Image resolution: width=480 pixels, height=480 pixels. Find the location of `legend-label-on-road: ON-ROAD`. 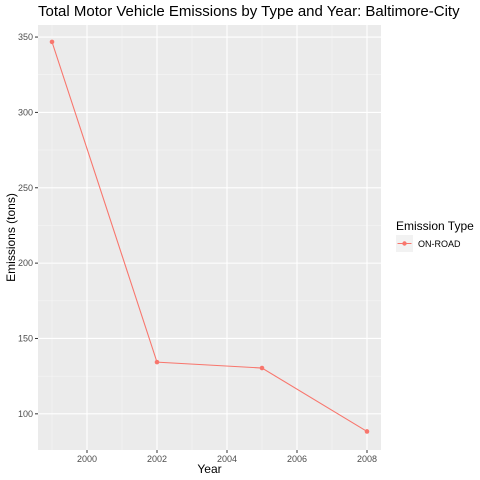

legend-label-on-road: ON-ROAD is located at coordinates (439, 244).